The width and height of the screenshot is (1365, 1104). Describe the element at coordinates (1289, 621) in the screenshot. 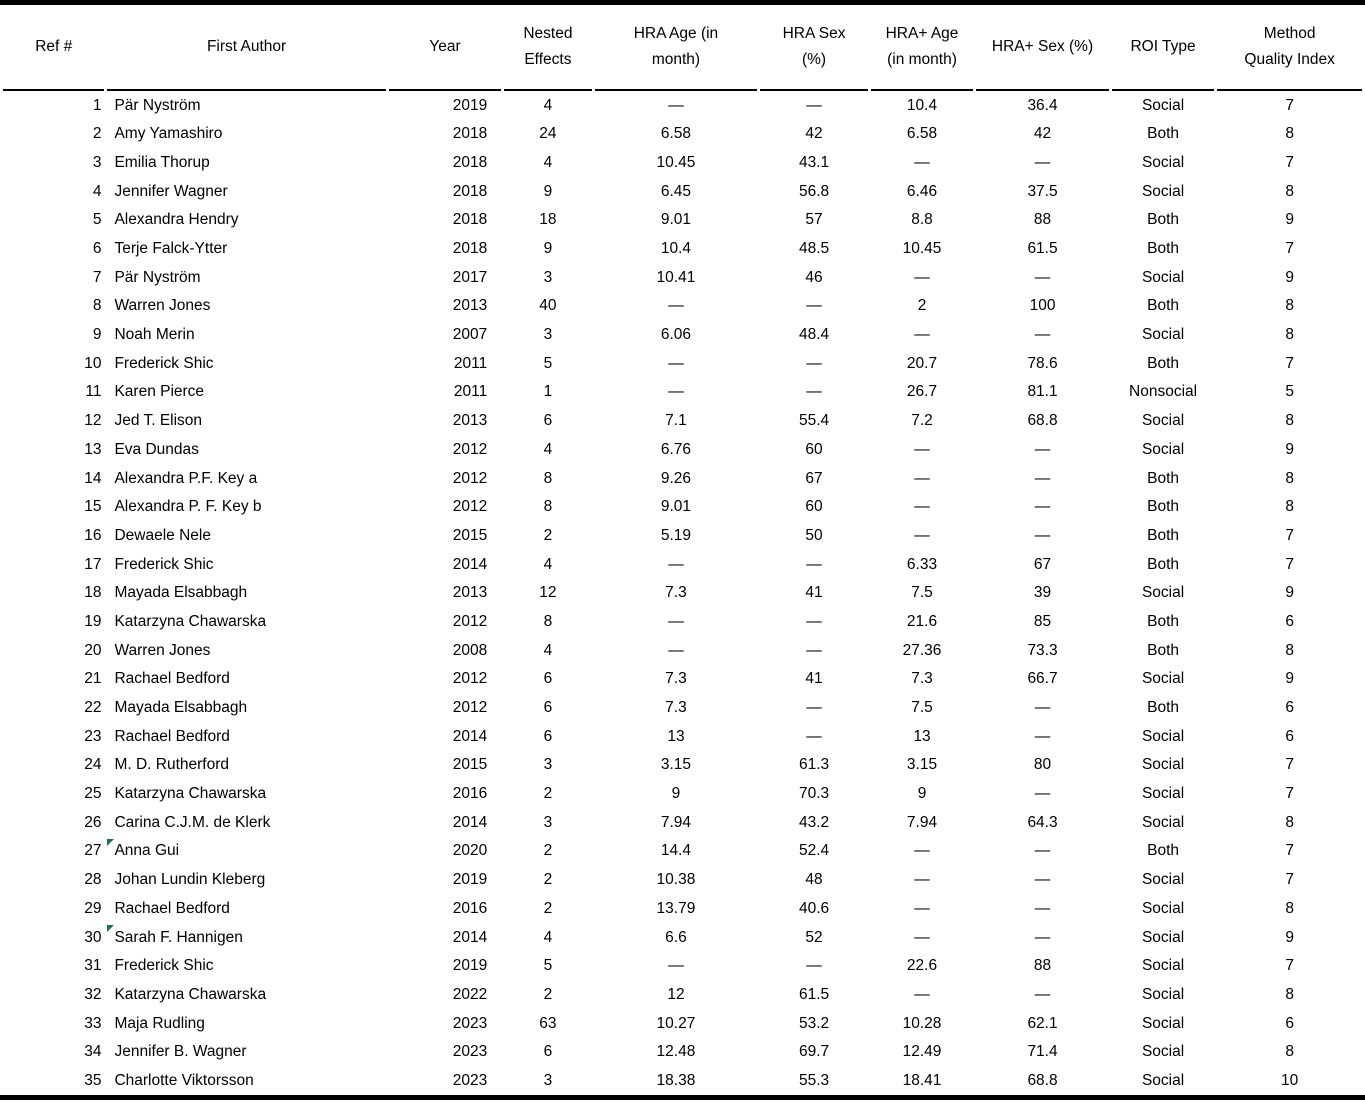

I see `mqi-cell: 6` at that location.